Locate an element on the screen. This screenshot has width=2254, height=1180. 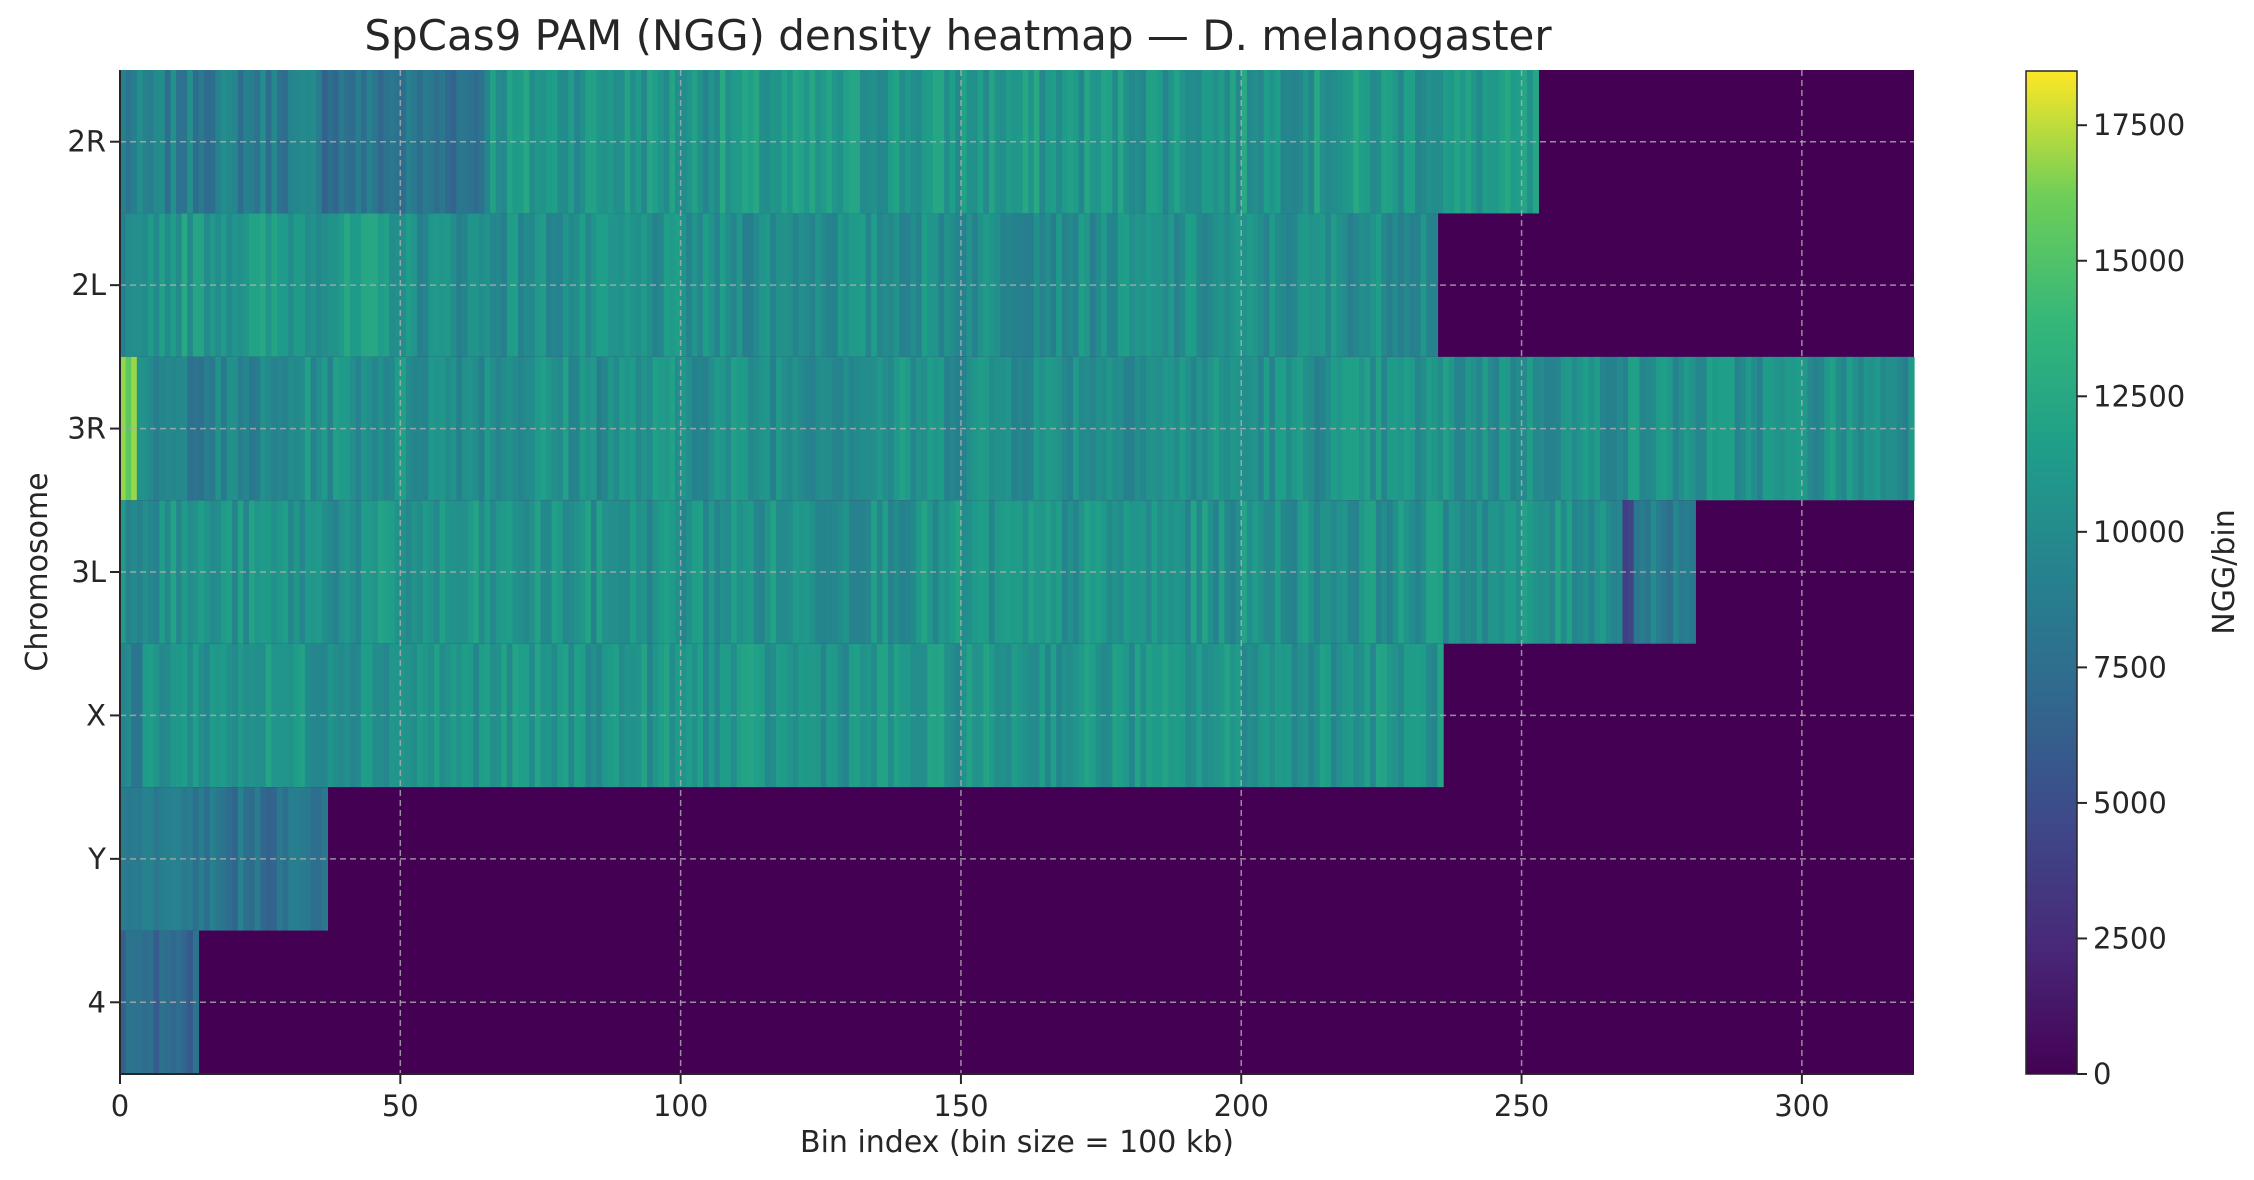
colorbar-tick-label: 10000 is located at coordinates (2139, 532).